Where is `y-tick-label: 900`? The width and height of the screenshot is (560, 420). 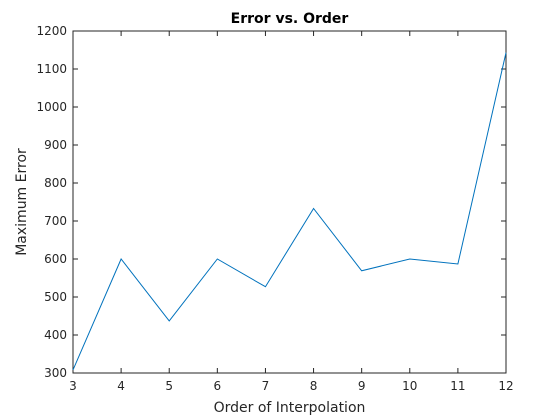 y-tick-label: 900 is located at coordinates (55, 145).